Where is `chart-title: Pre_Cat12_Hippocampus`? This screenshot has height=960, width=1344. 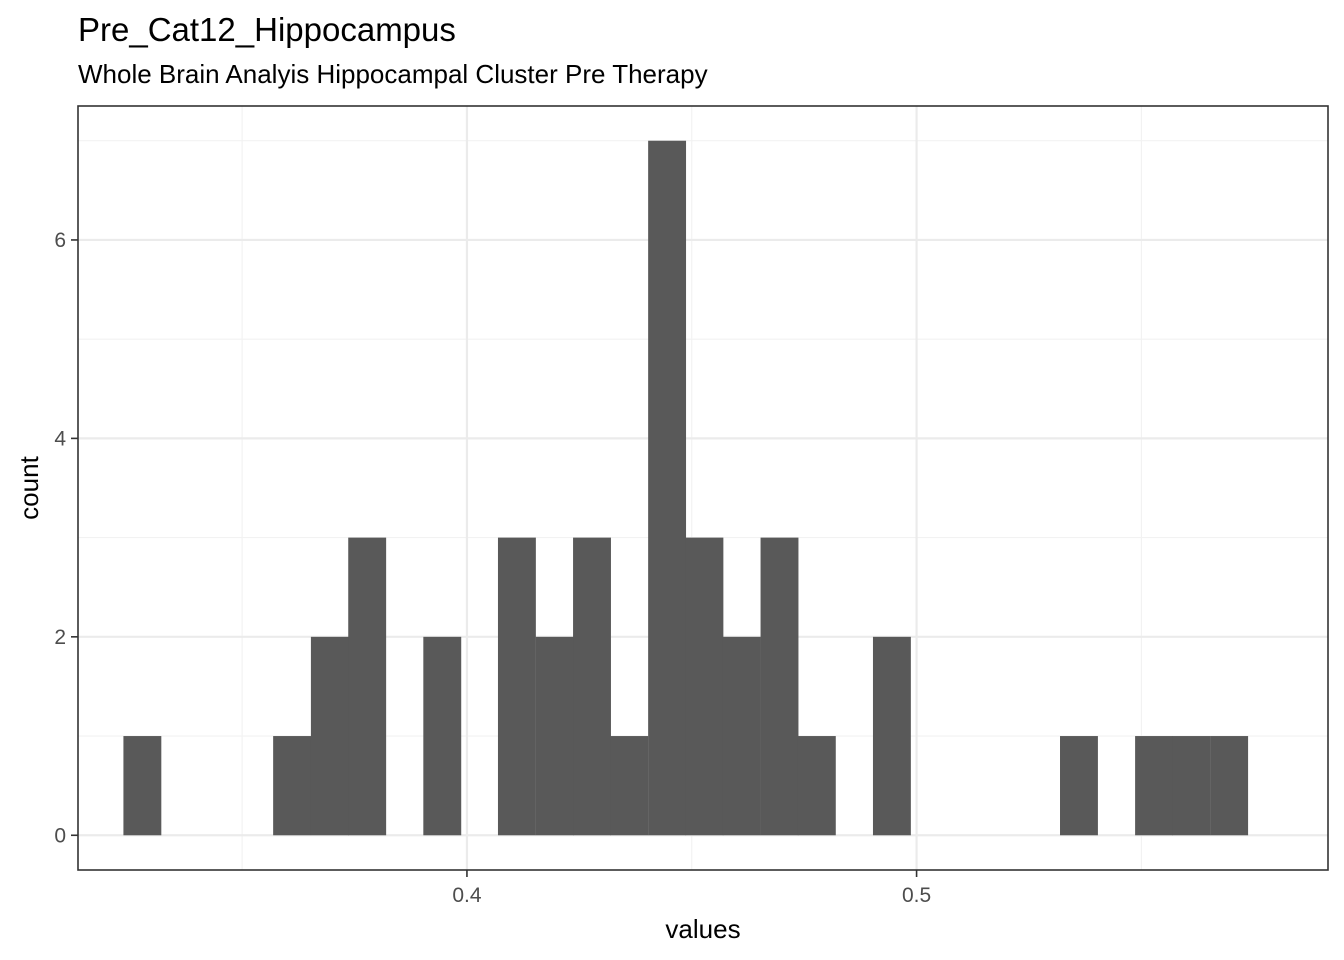 chart-title: Pre_Cat12_Hippocampus is located at coordinates (267, 29).